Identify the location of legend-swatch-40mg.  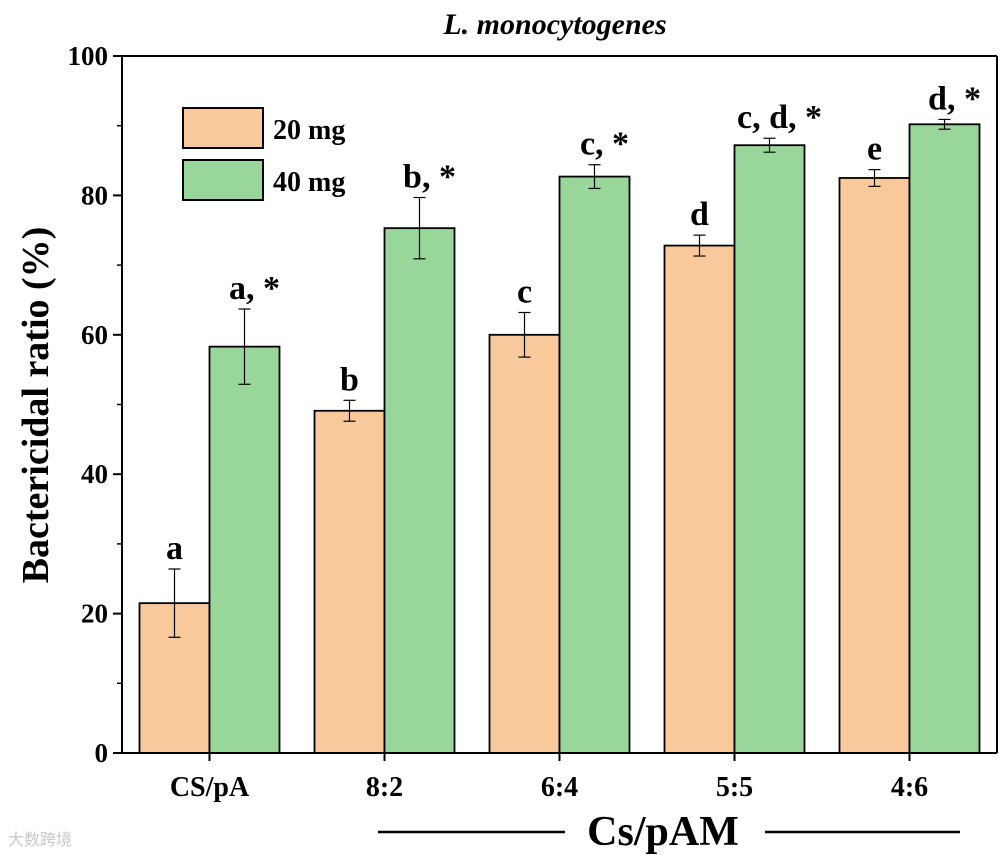
(223, 180).